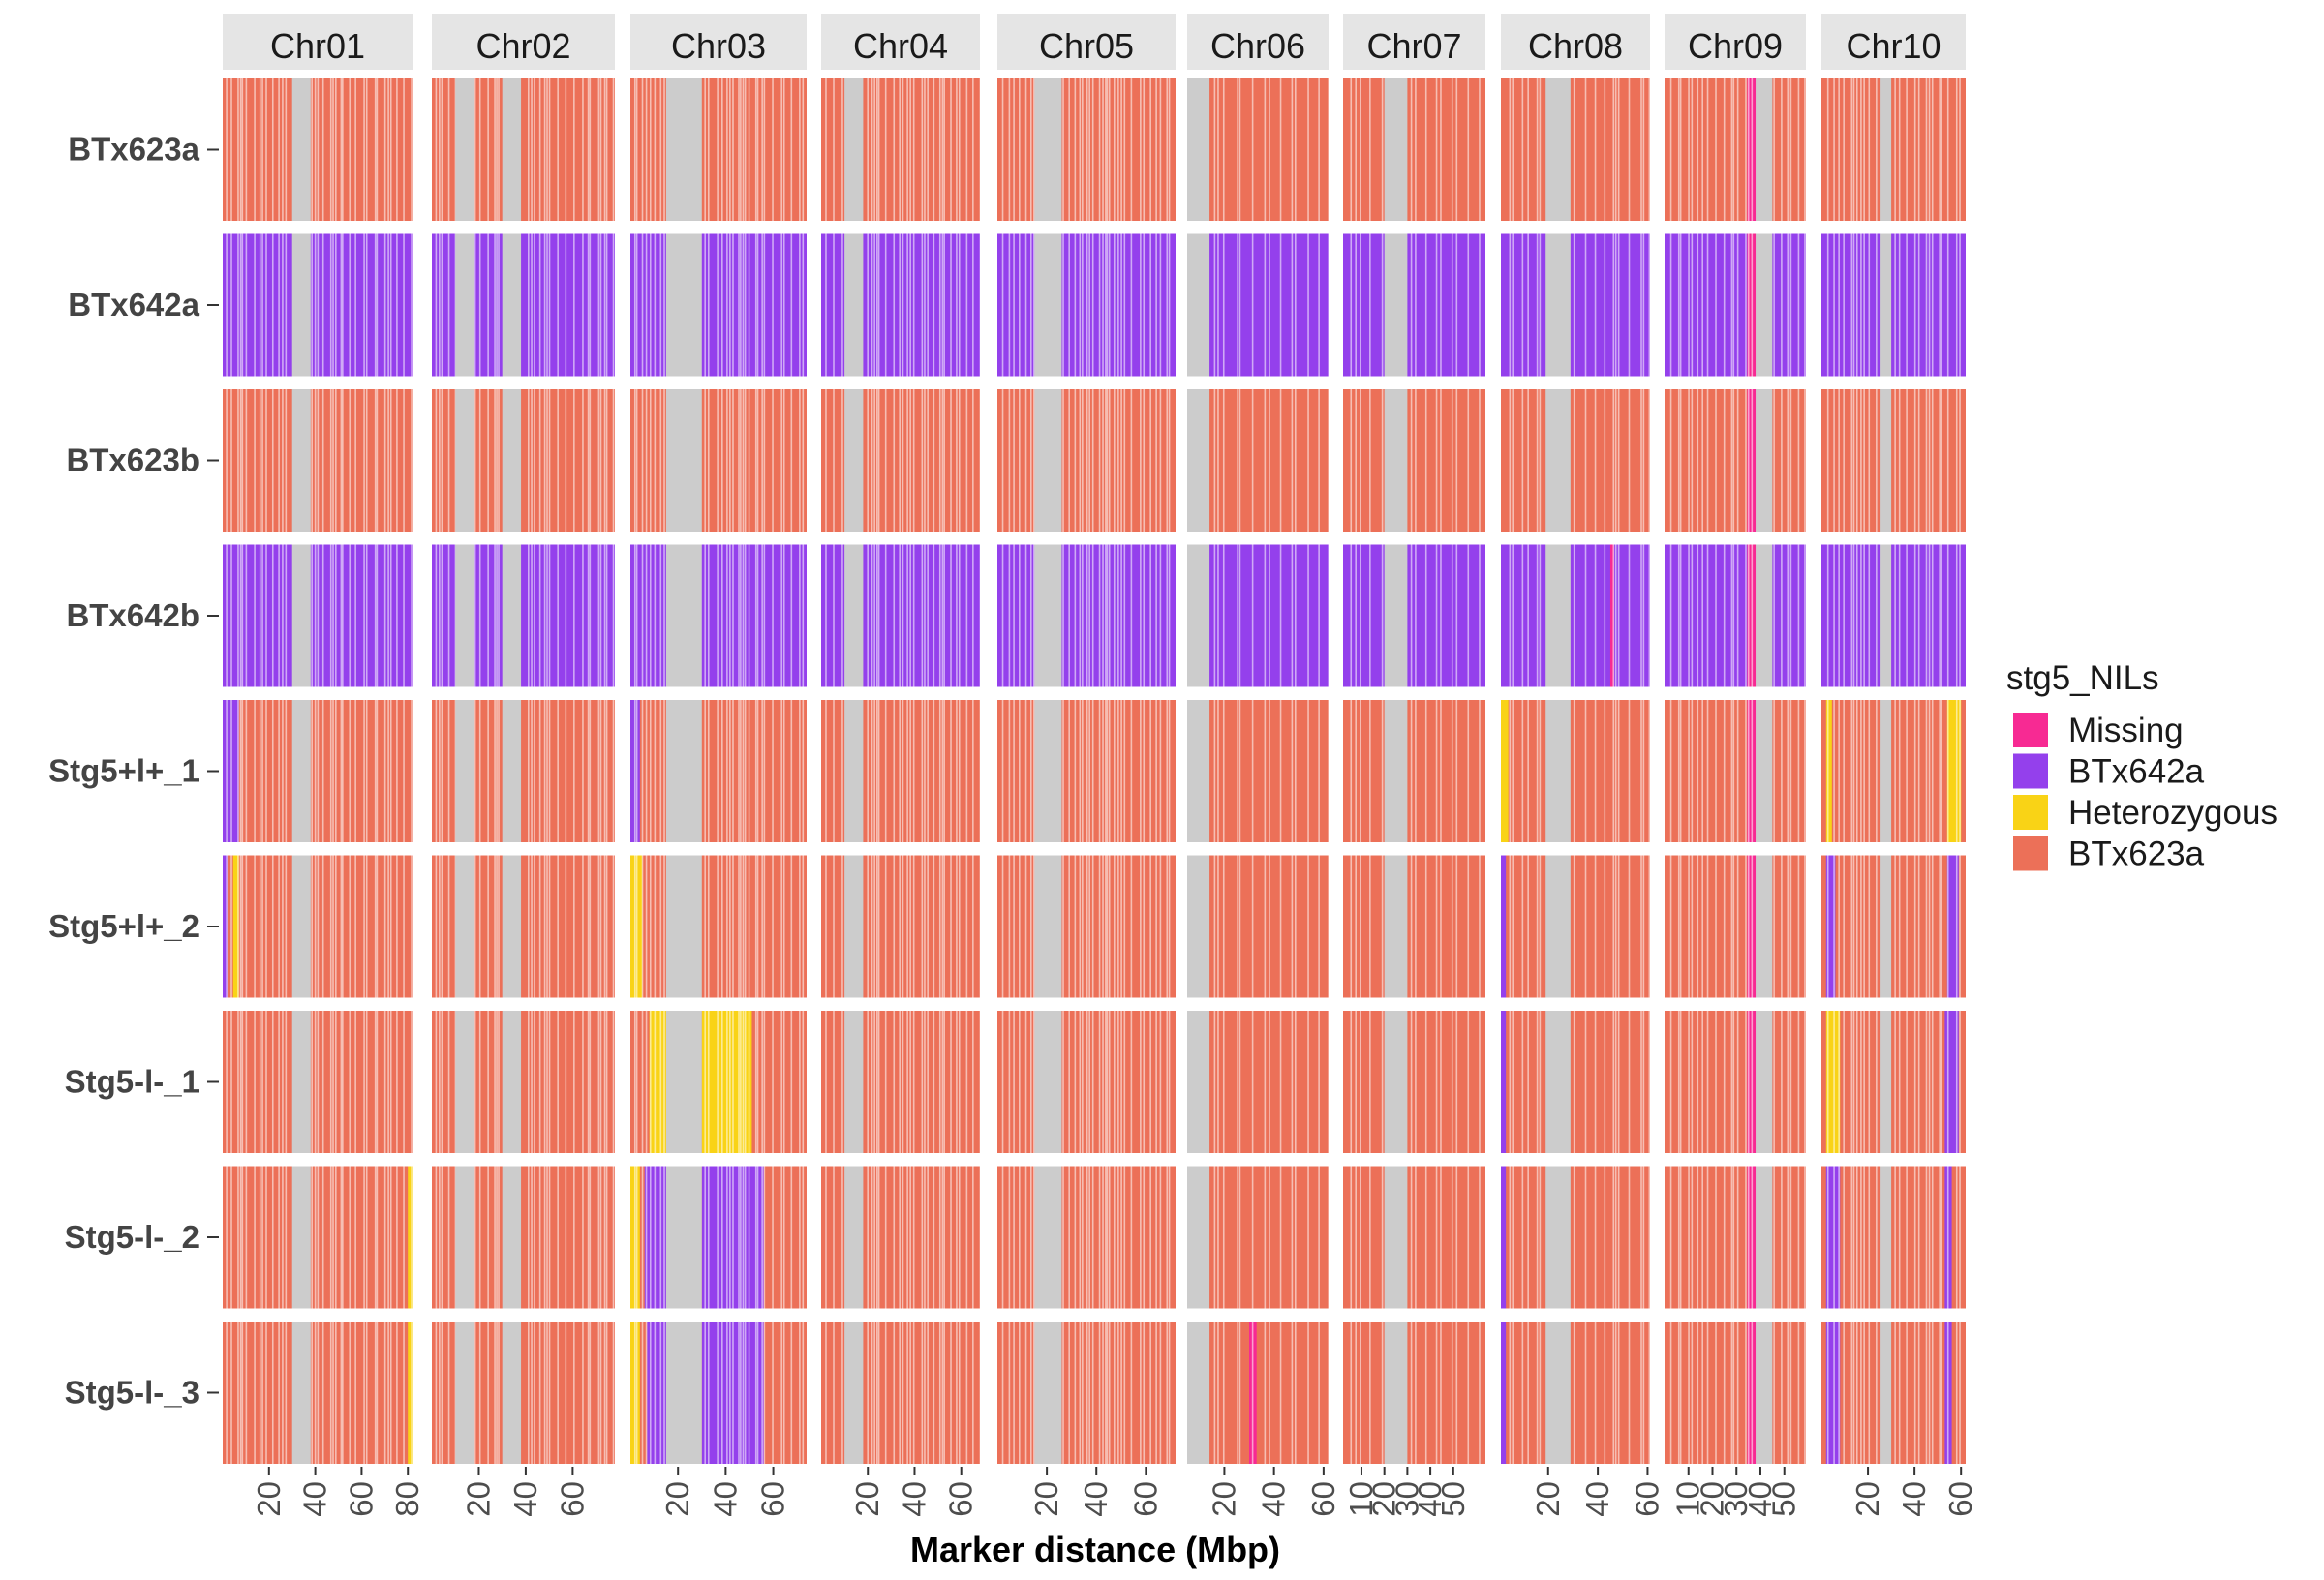 Image resolution: width=2324 pixels, height=1580 pixels. I want to click on cell-btx623b-chr06, so click(1259, 460).